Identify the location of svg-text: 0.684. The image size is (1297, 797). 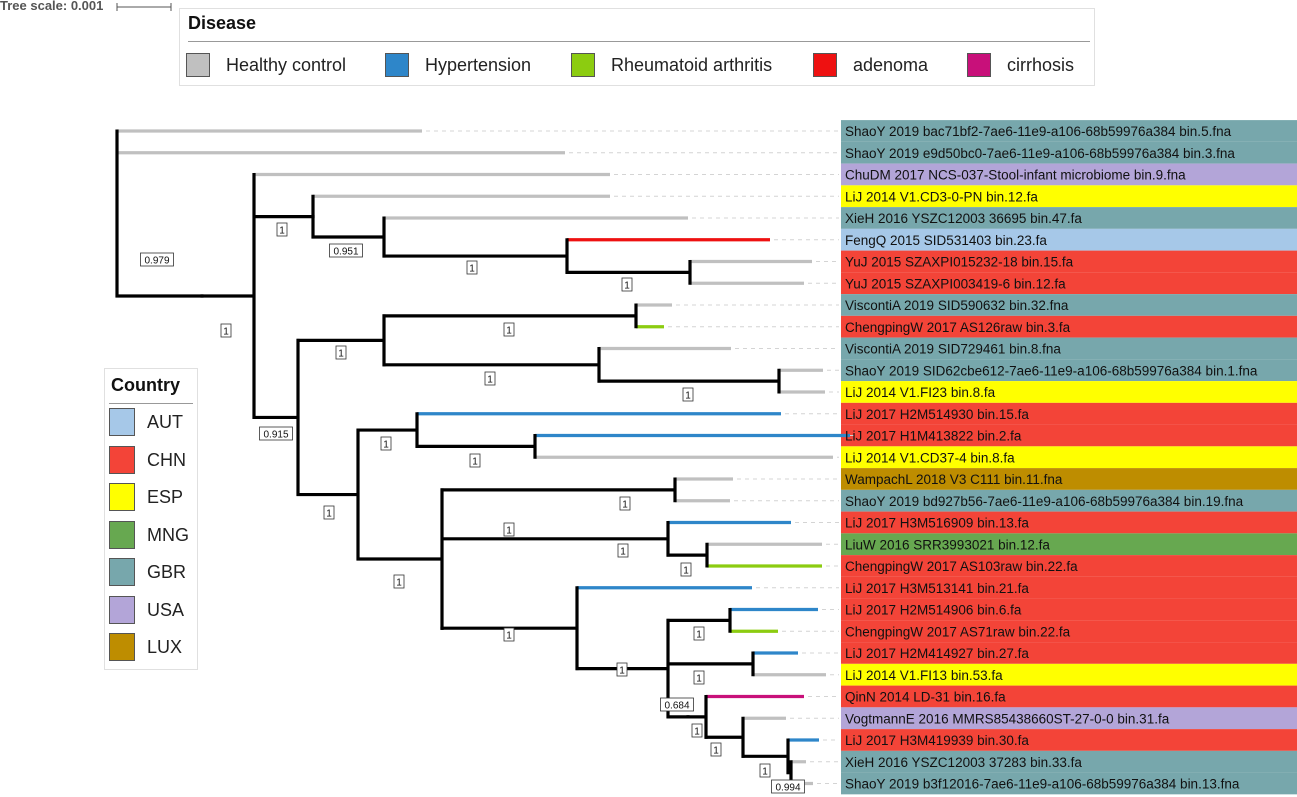
(676, 706).